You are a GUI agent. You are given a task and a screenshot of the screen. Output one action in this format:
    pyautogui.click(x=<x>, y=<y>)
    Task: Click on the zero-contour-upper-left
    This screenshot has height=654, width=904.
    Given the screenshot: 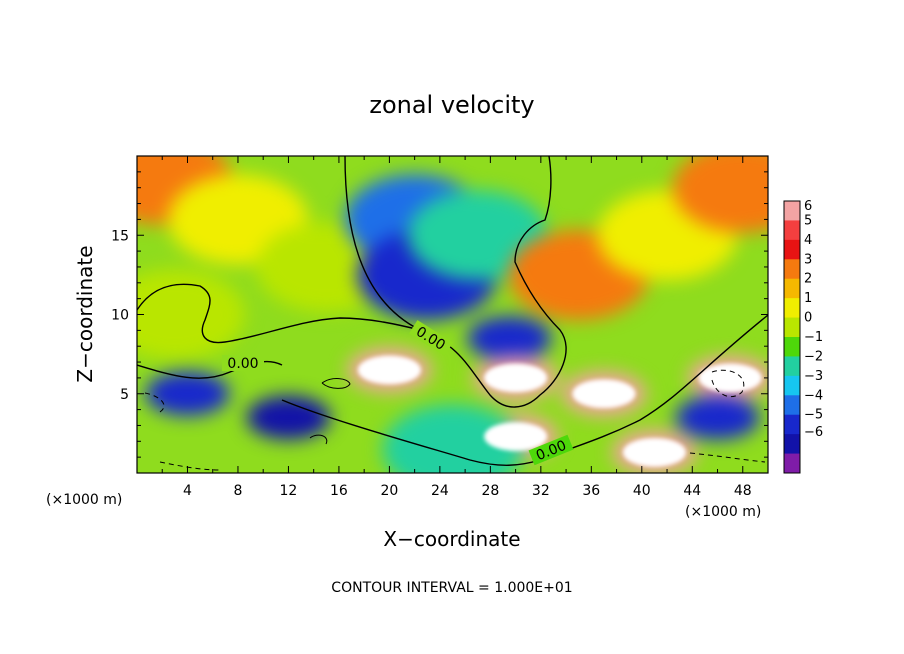 What is the action you would take?
    pyautogui.click(x=279, y=313)
    